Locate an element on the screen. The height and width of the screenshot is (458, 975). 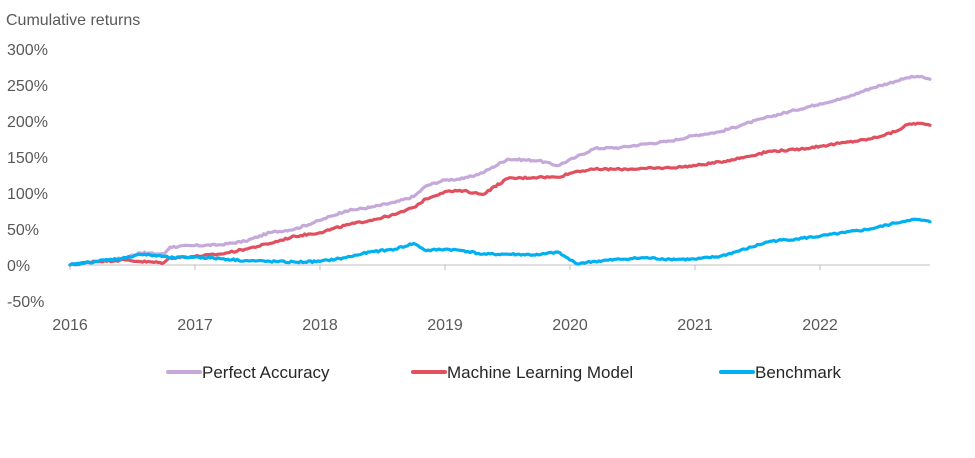
legend-label: Perfect Accuracy is located at coordinates (266, 372).